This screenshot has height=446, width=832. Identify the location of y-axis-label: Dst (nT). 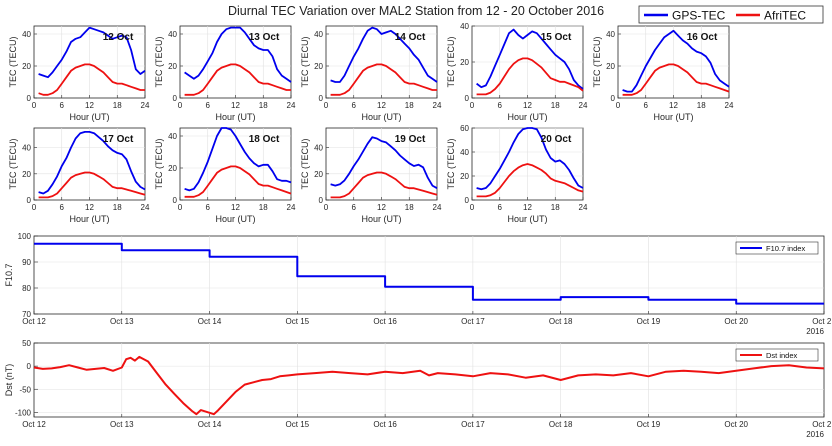
(9, 380).